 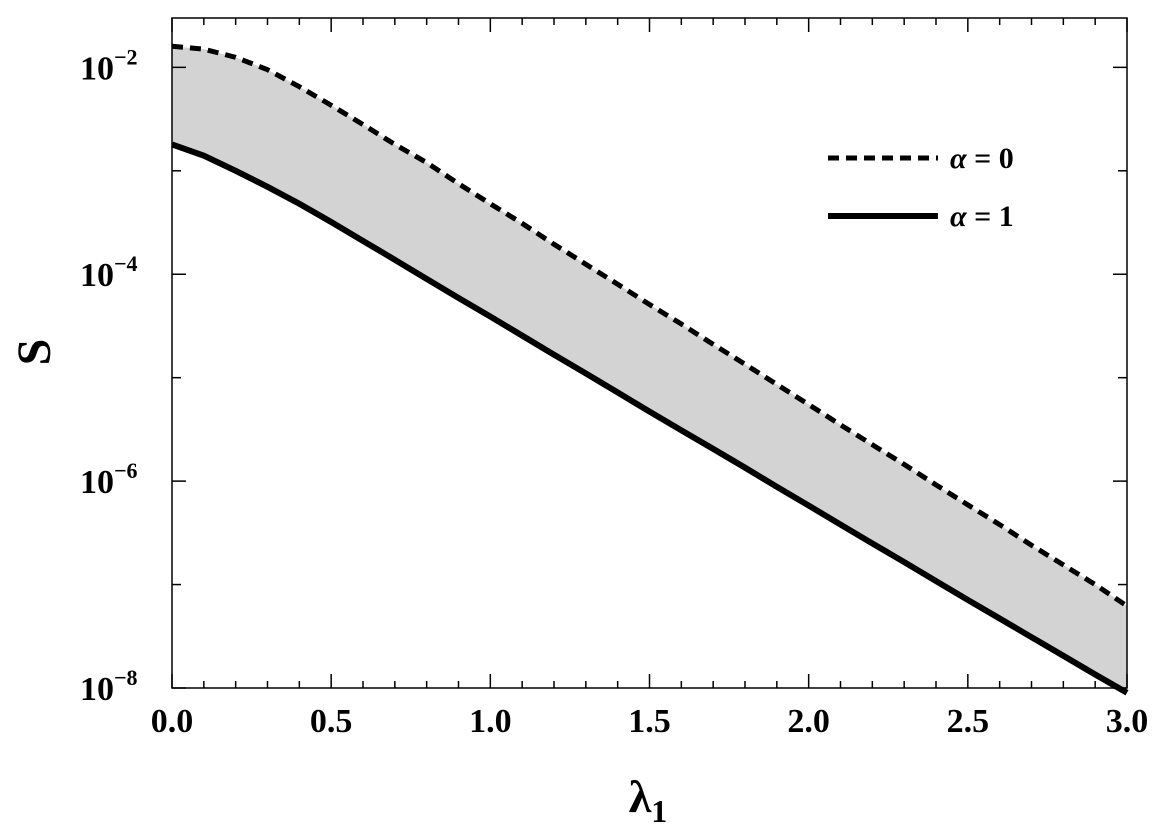 What do you see at coordinates (172, 721) in the screenshot?
I see `x-tick-label: 0.0` at bounding box center [172, 721].